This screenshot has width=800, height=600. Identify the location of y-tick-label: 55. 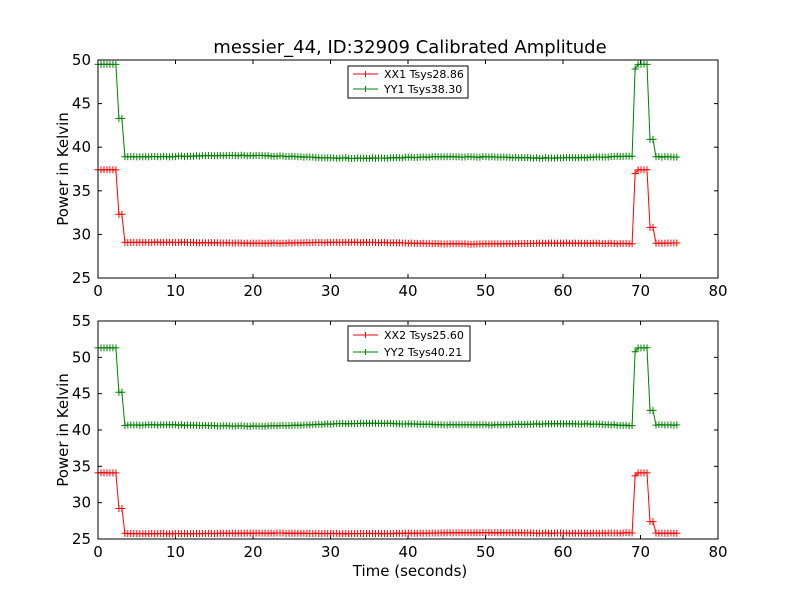
(81, 321).